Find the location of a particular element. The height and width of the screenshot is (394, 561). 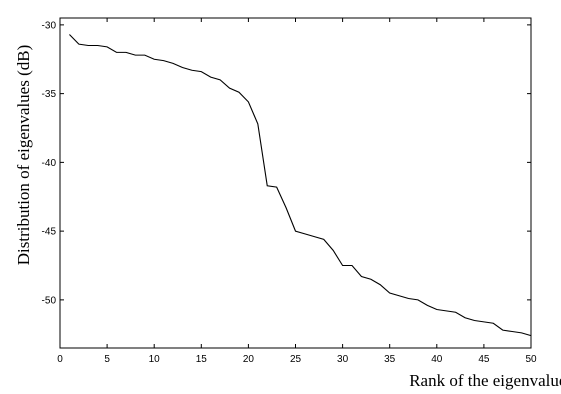

x-tick-label: 30 is located at coordinates (343, 359).